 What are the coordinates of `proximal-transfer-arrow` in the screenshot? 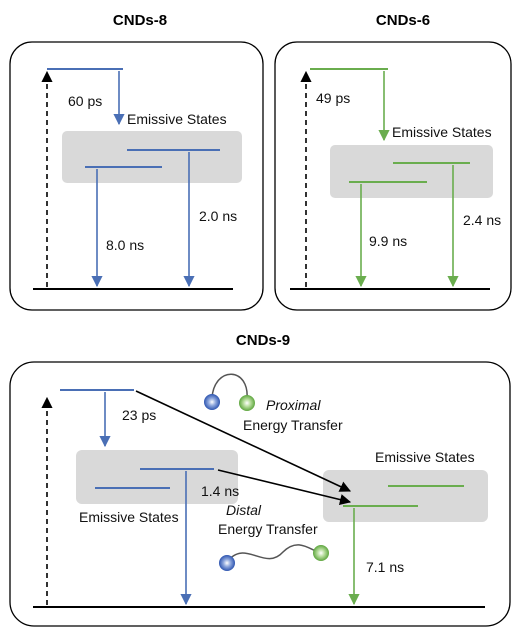 It's located at (243, 441).